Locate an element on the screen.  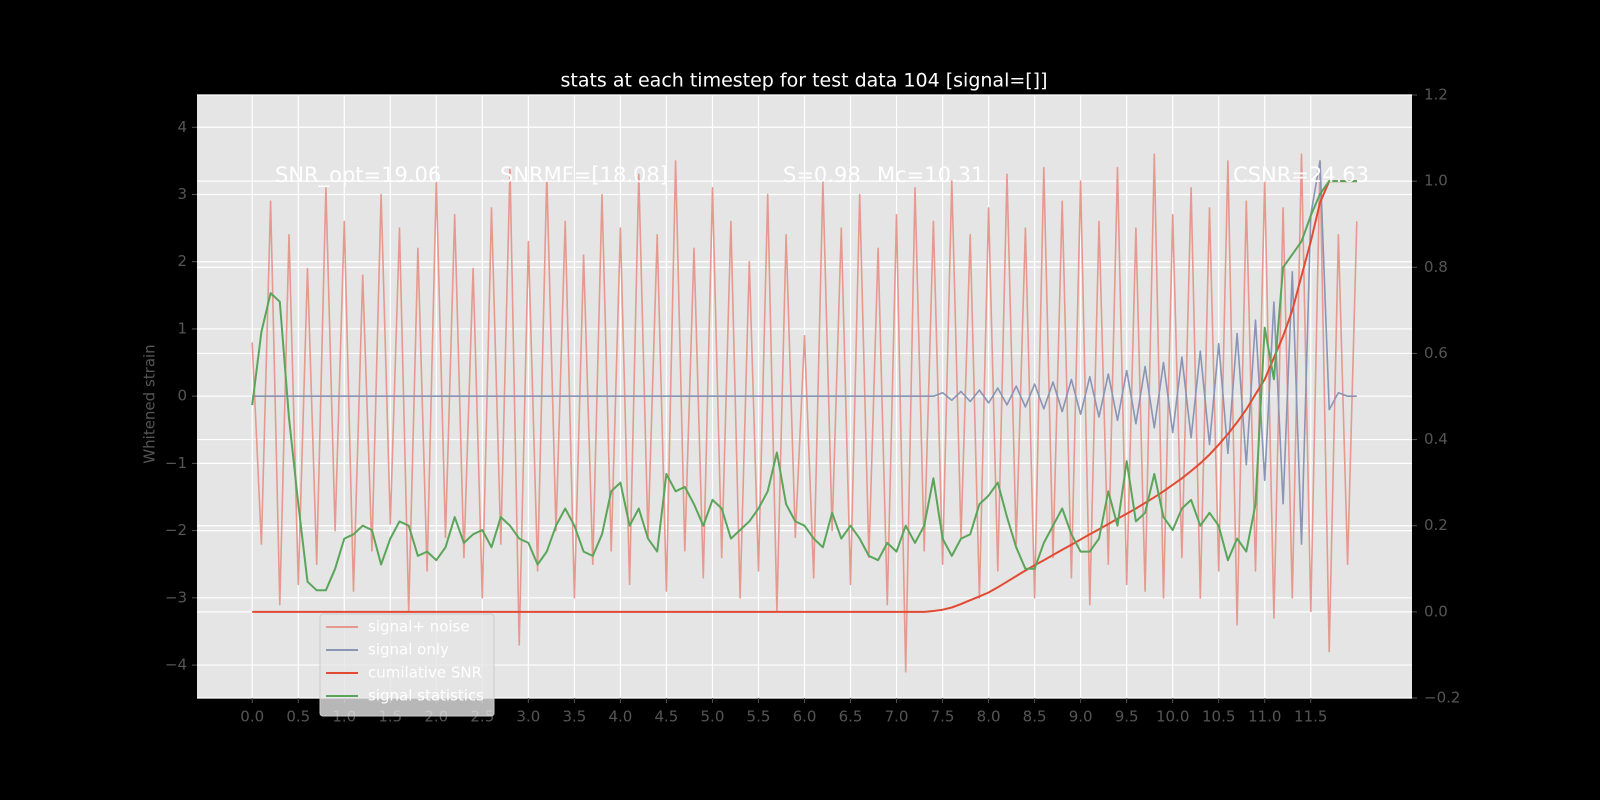
y2-tick-label: 0.6 is located at coordinates (1436, 353).